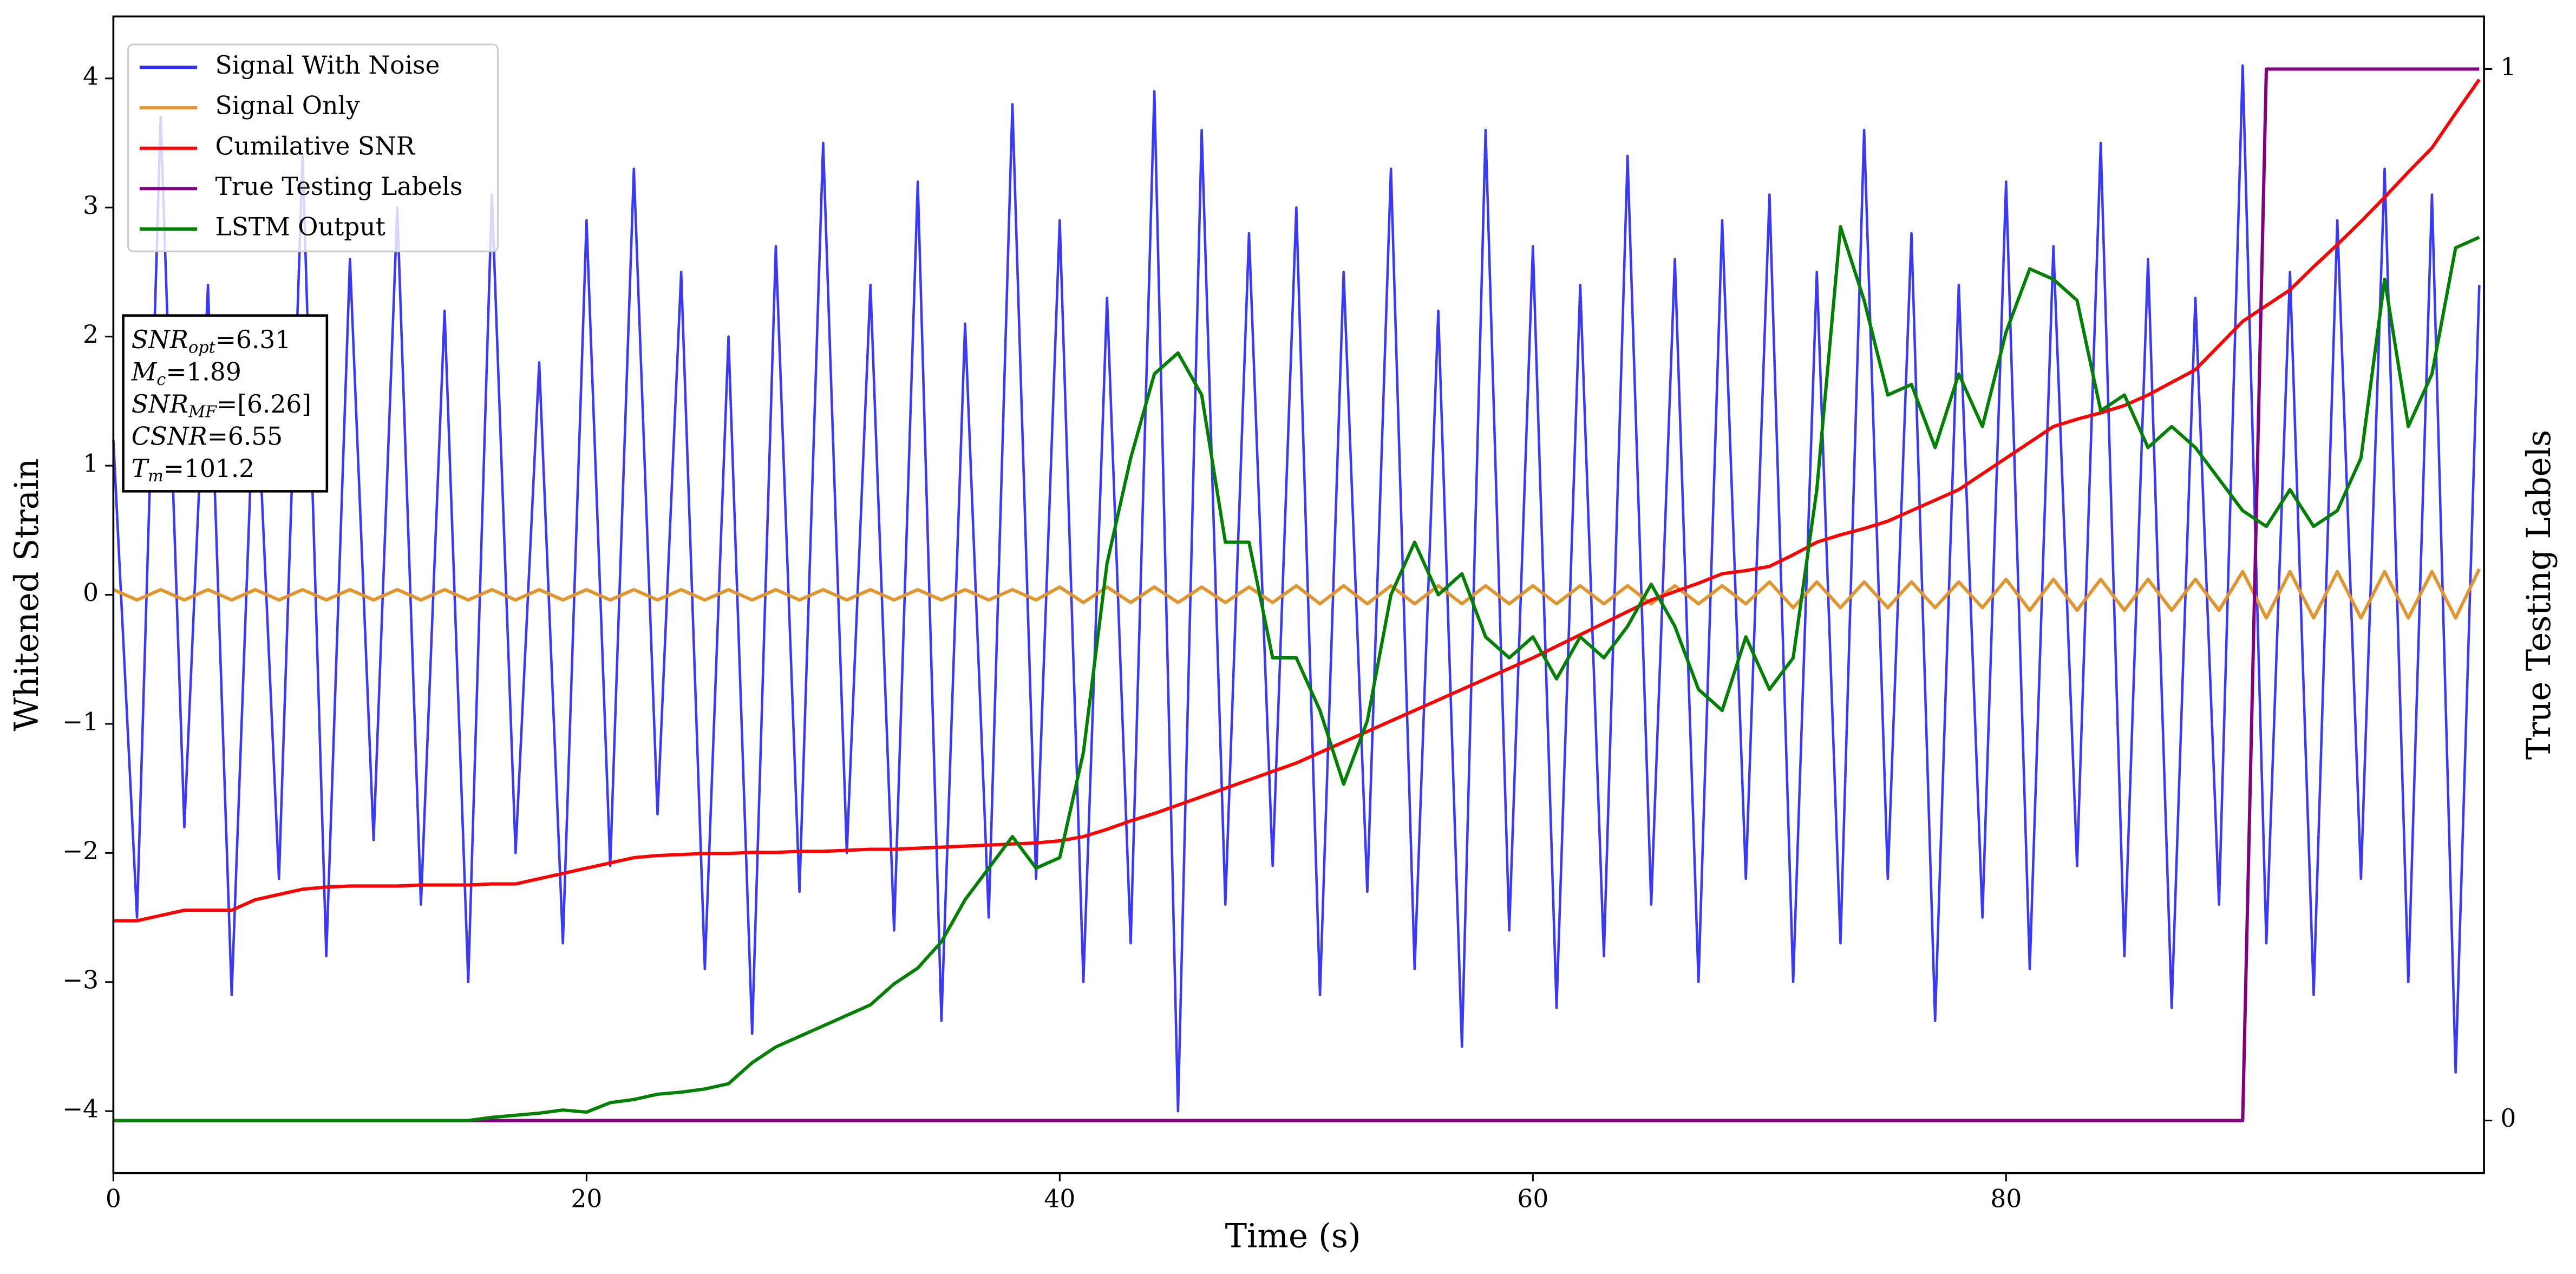 The height and width of the screenshot is (1274, 2576). Describe the element at coordinates (209, 468) in the screenshot. I see `annotation-value: =101.2` at that location.